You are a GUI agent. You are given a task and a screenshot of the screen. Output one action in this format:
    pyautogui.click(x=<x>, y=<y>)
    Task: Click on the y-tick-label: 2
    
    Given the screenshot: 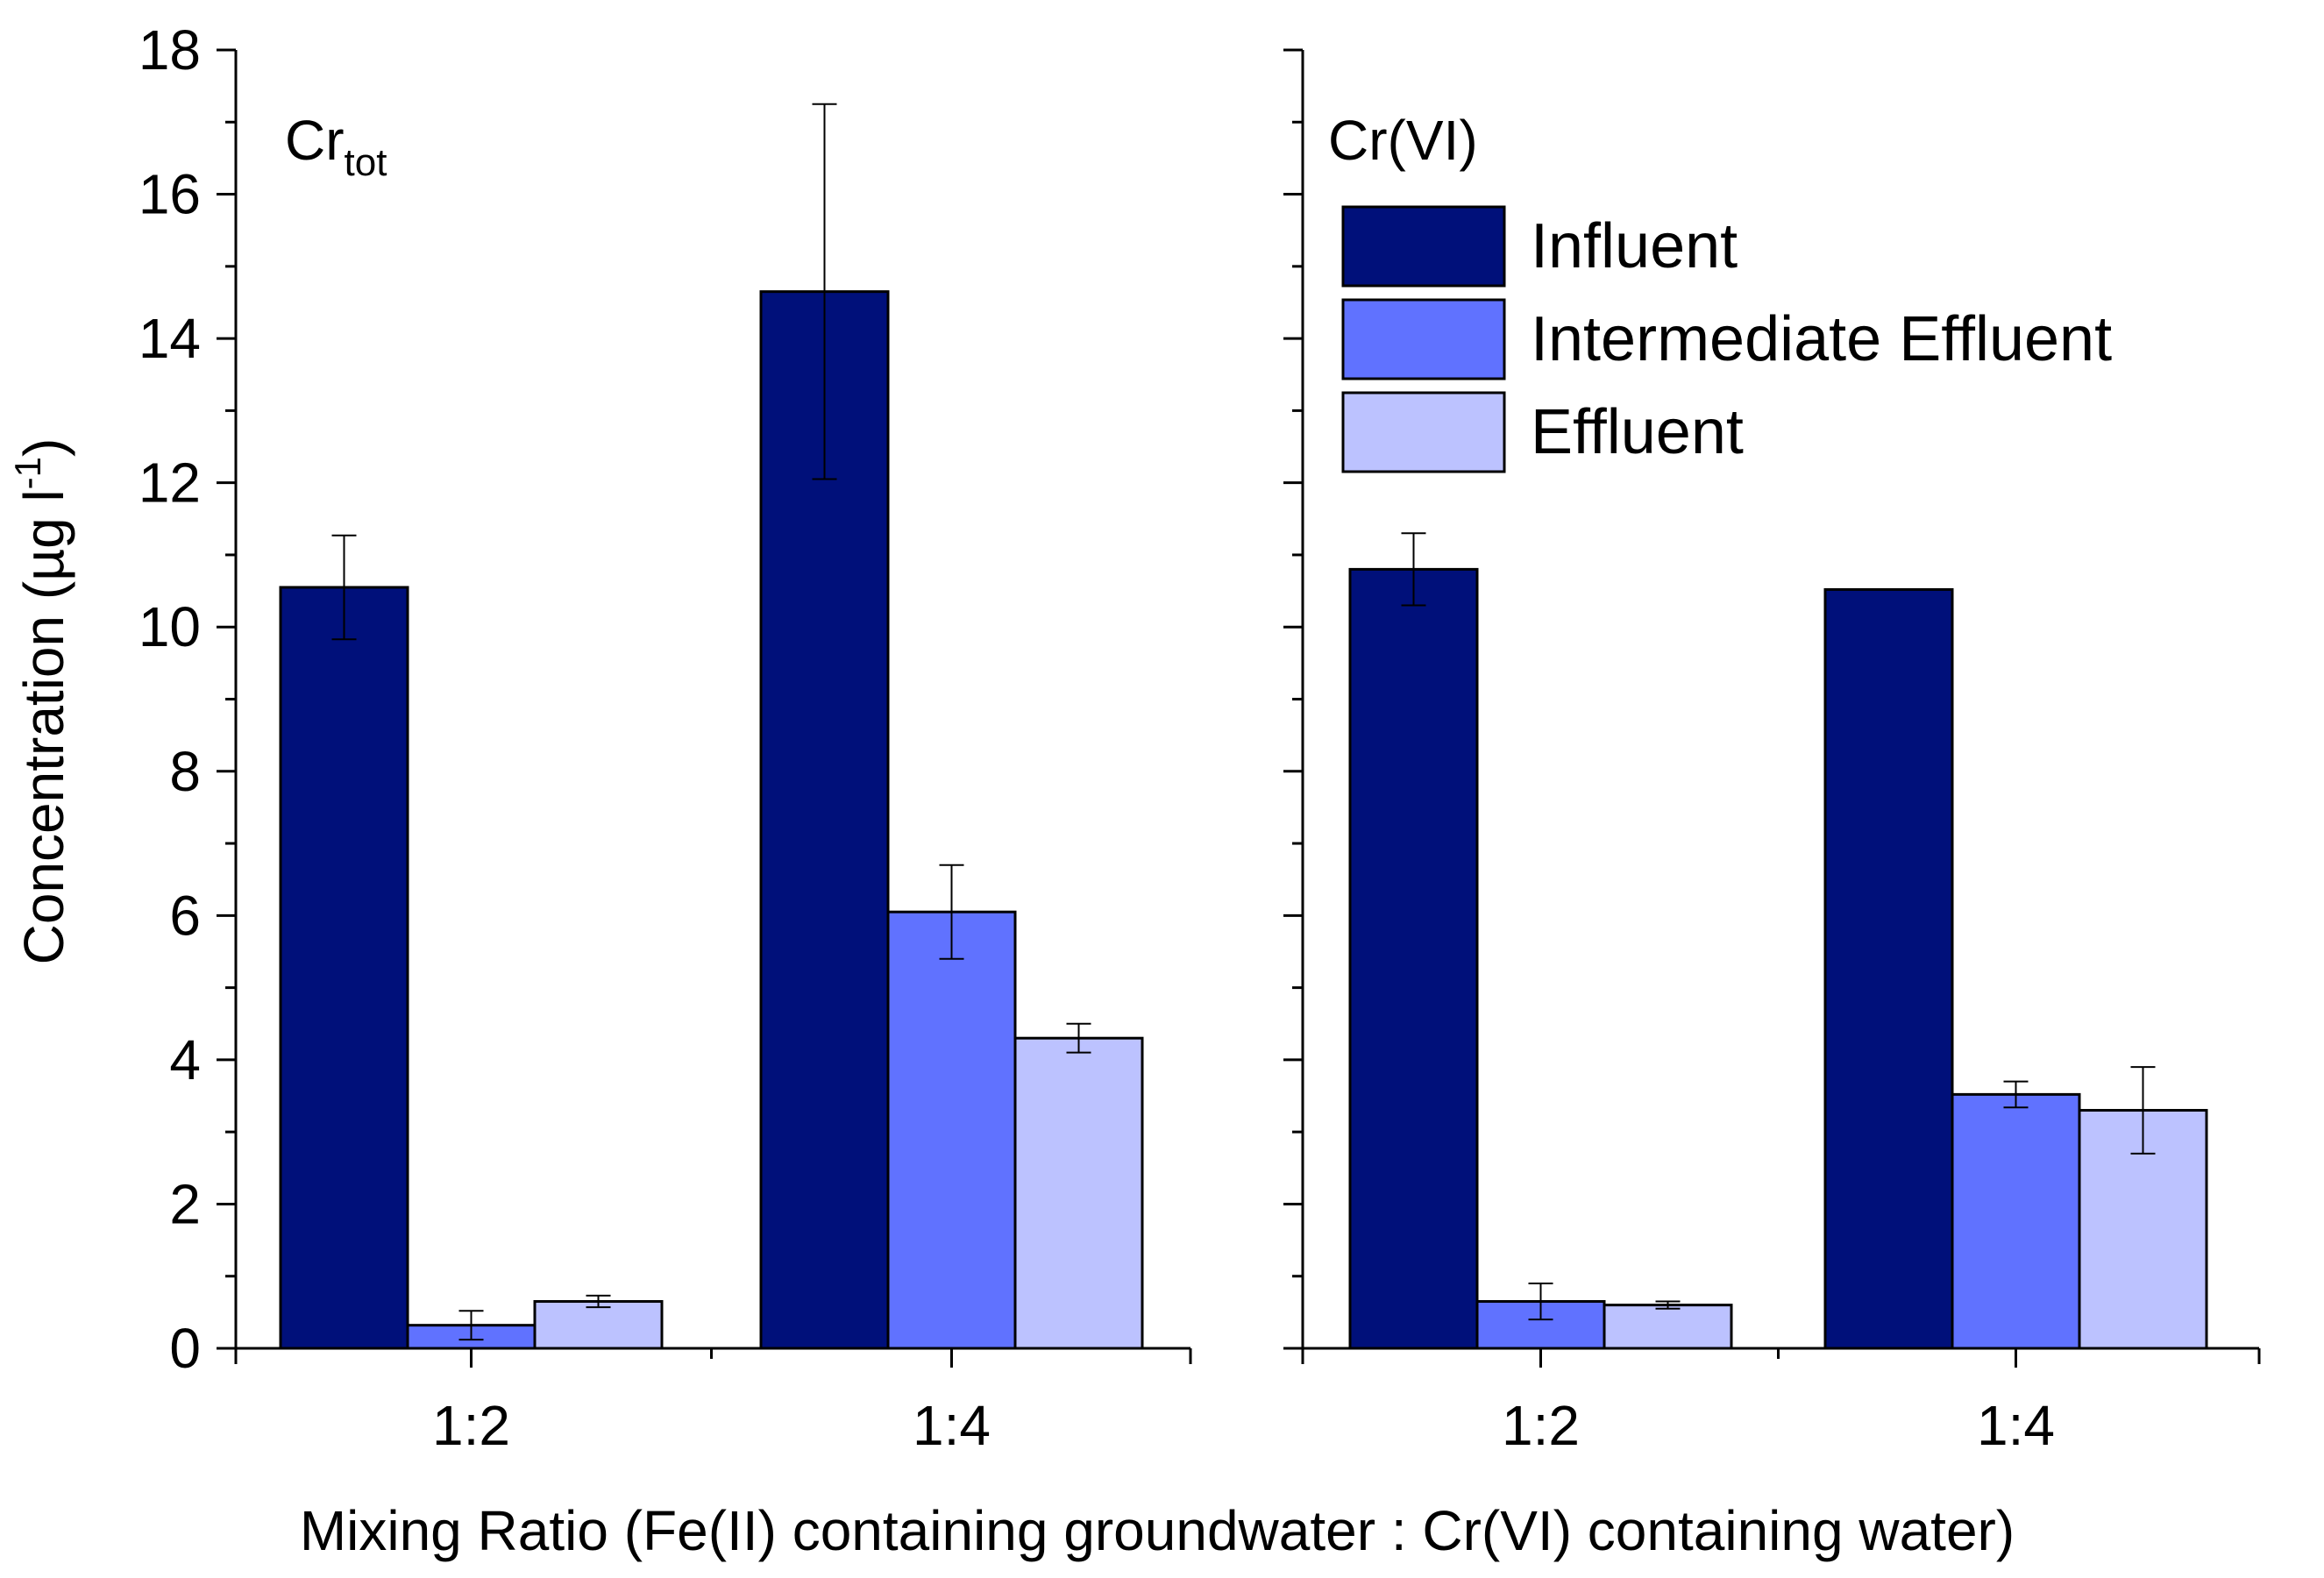 What is the action you would take?
    pyautogui.click(x=185, y=1203)
    